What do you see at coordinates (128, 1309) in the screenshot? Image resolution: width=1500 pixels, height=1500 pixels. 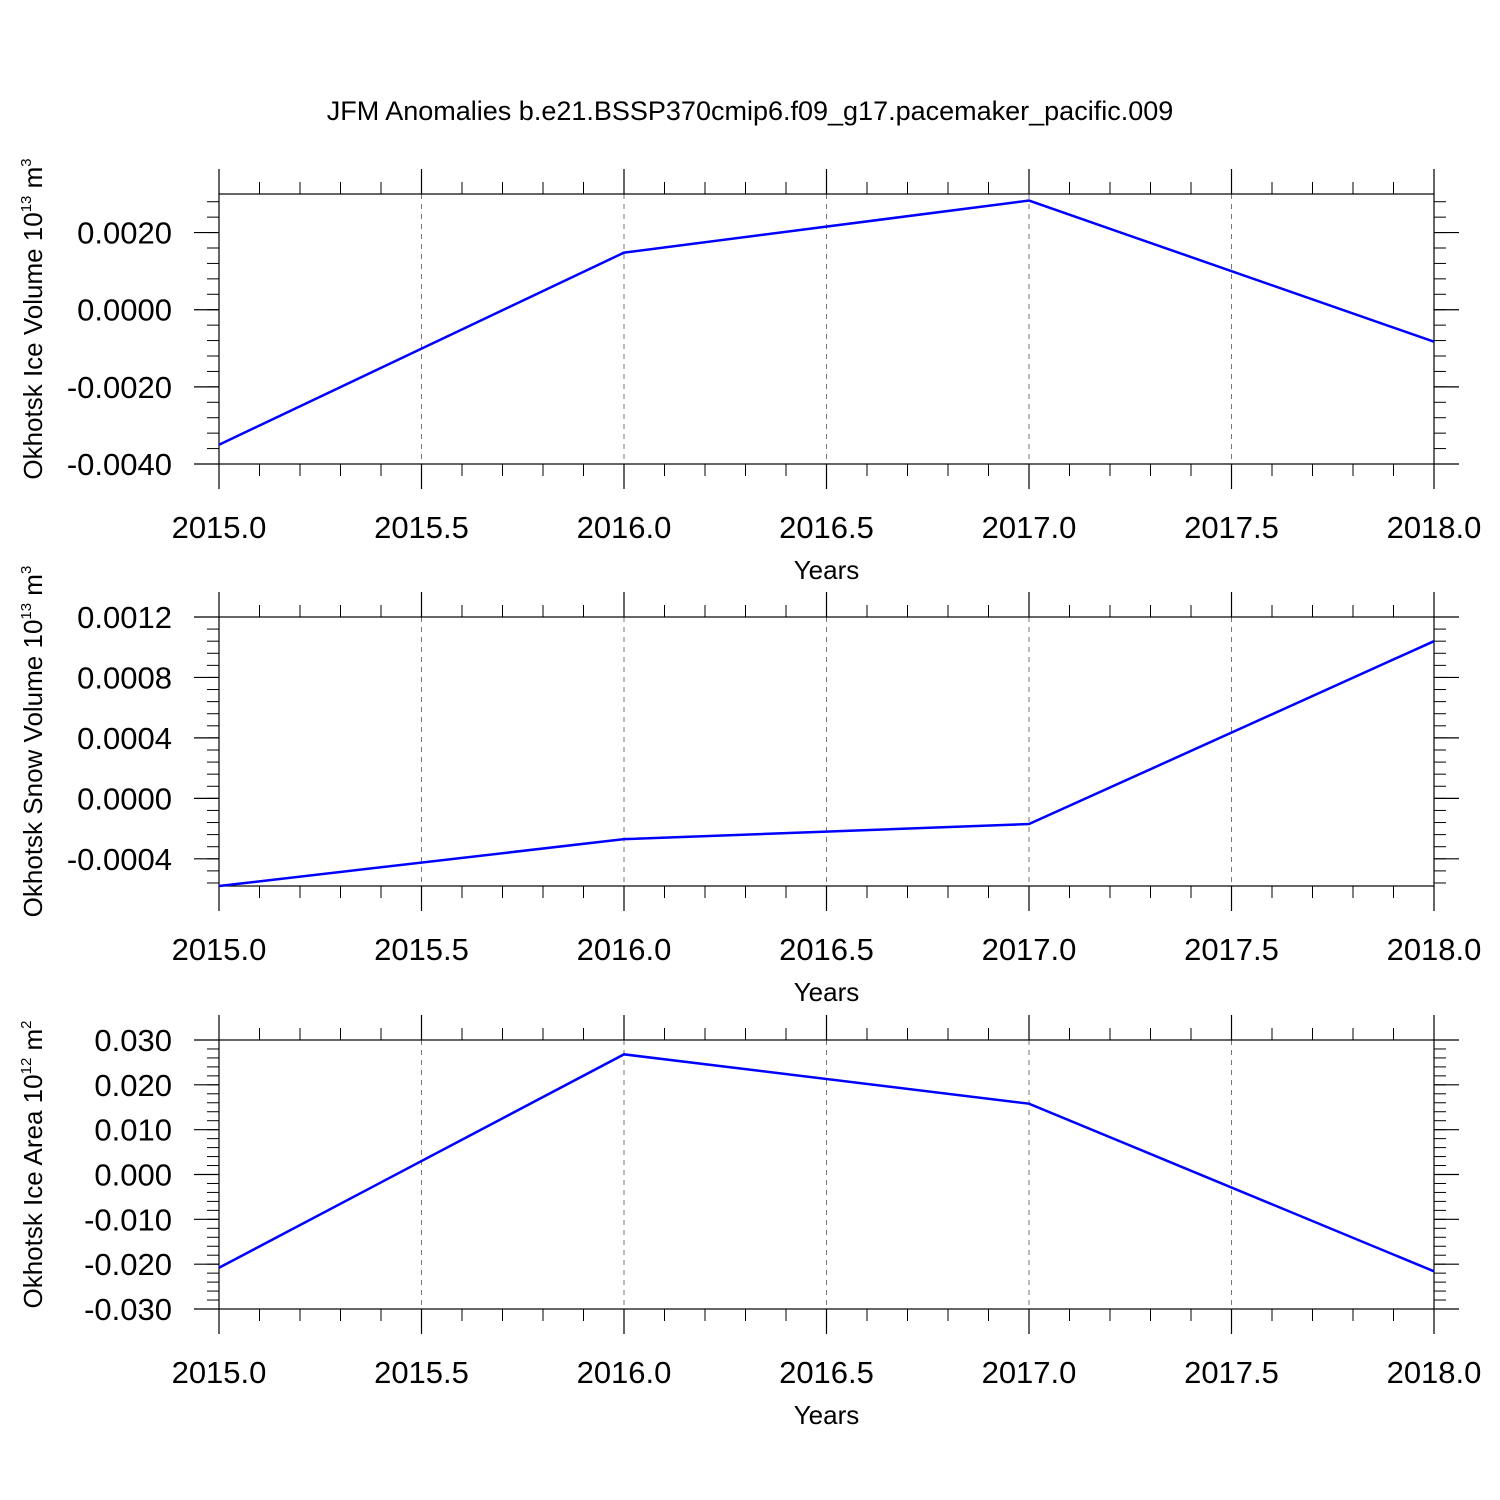 I see `y-tick-label: -0.030` at bounding box center [128, 1309].